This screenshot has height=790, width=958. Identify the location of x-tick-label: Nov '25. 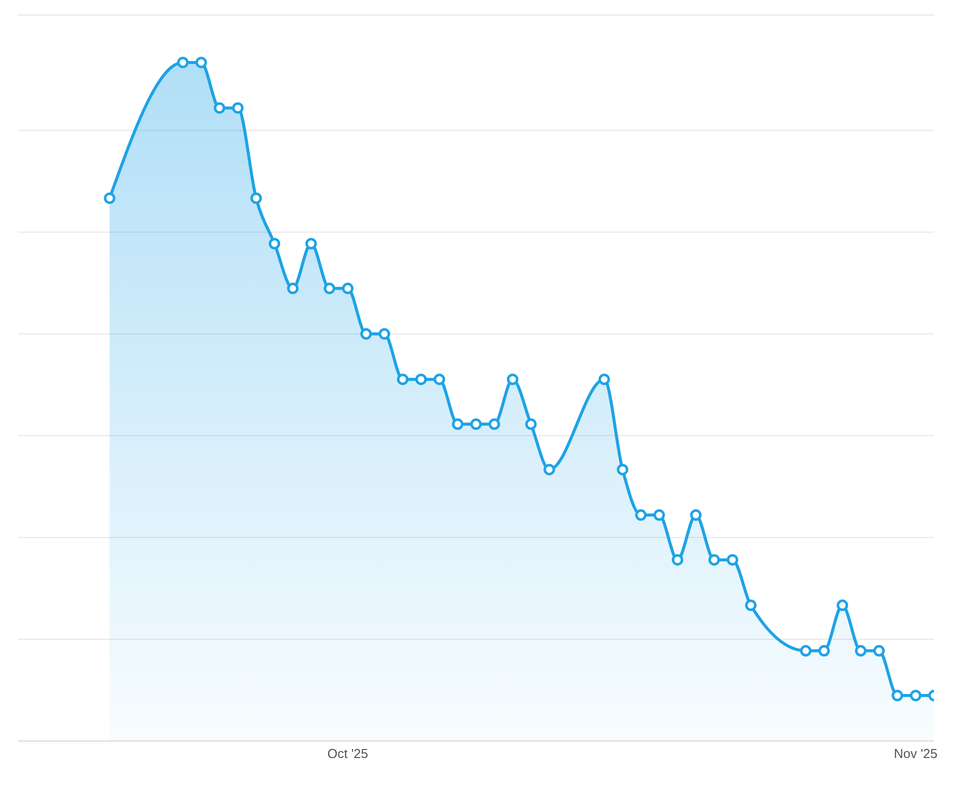
(916, 754).